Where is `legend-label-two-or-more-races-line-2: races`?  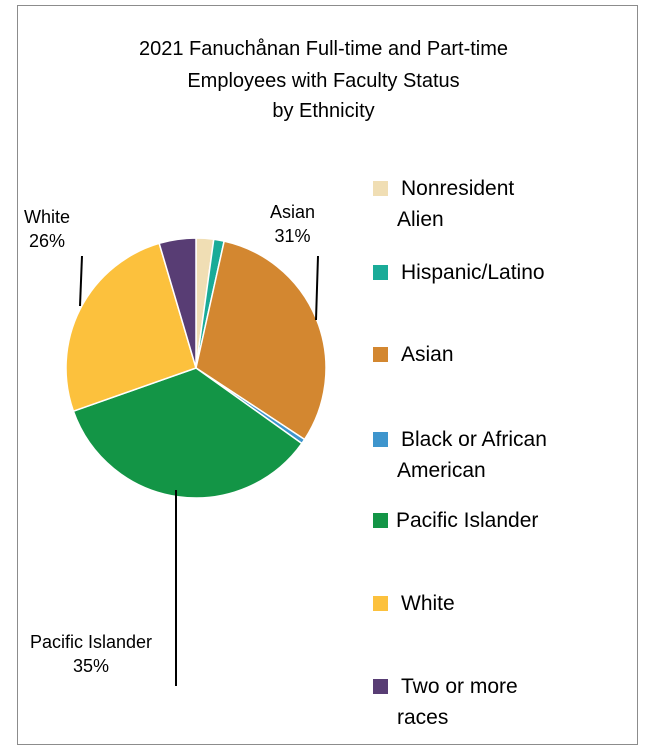
legend-label-two-or-more-races-line-2: races is located at coordinates (423, 717).